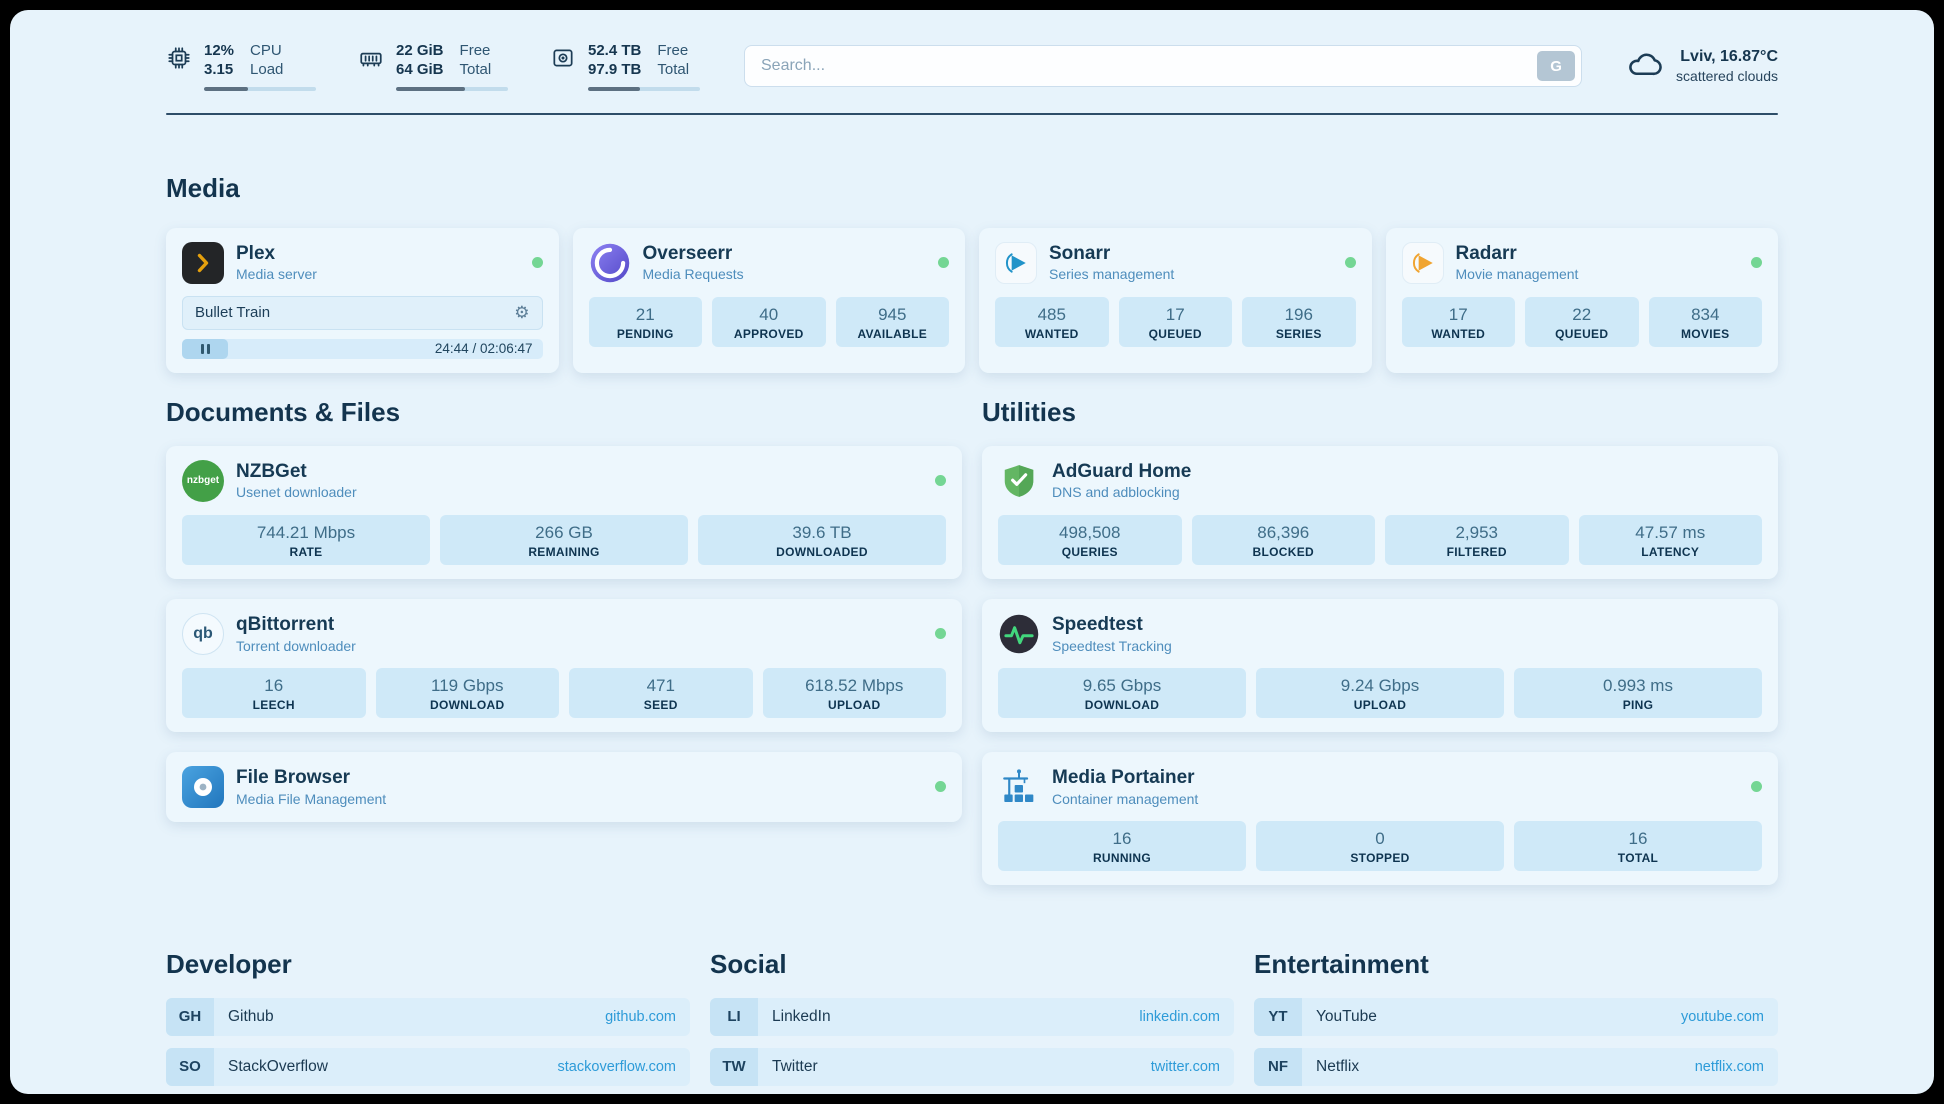 The image size is (1944, 1104). I want to click on qbittorrent-icon: qb, so click(203, 633).